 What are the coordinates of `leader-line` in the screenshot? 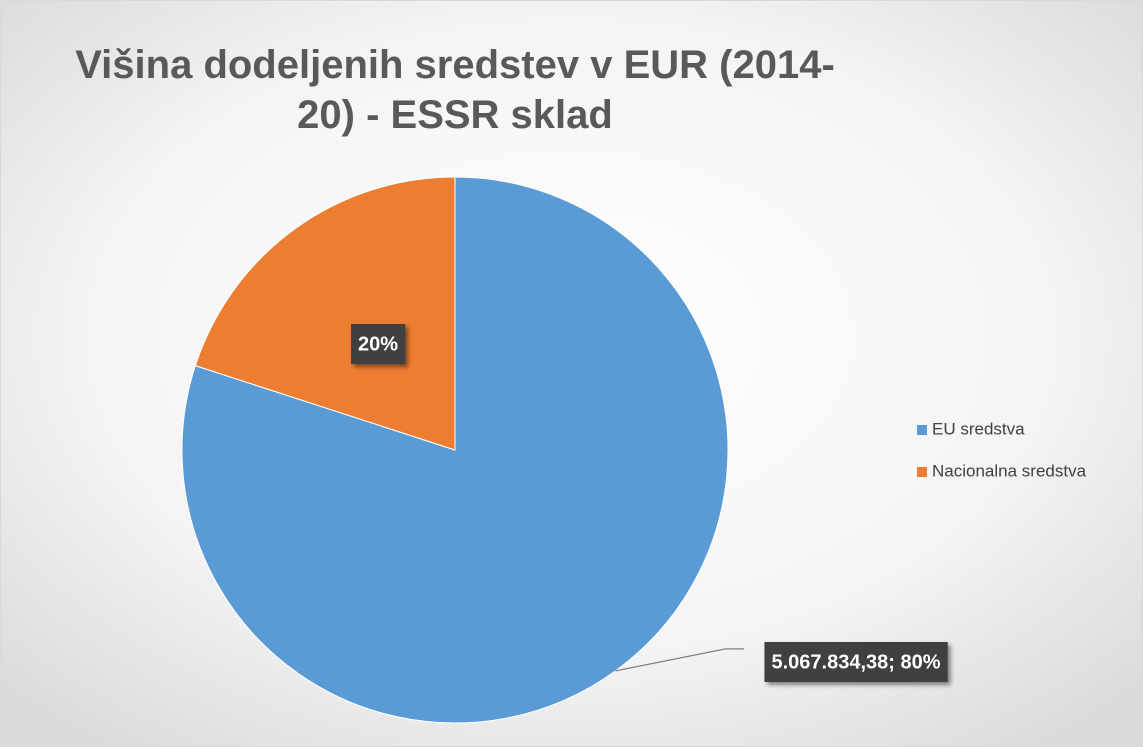 It's located at (679, 660).